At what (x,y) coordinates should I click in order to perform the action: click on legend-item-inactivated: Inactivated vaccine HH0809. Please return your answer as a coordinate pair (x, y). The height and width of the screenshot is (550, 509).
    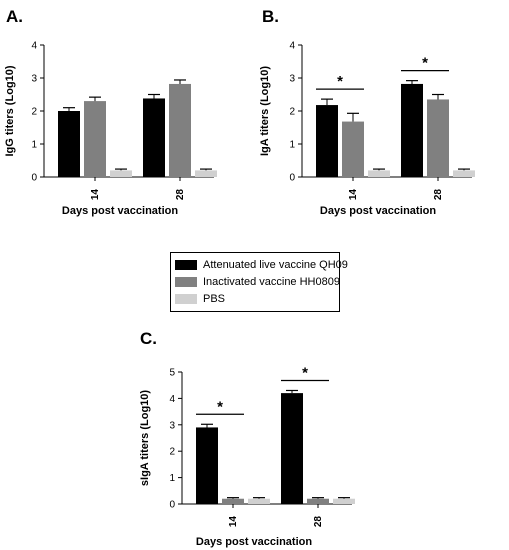
    Looking at the image, I should click on (257, 282).